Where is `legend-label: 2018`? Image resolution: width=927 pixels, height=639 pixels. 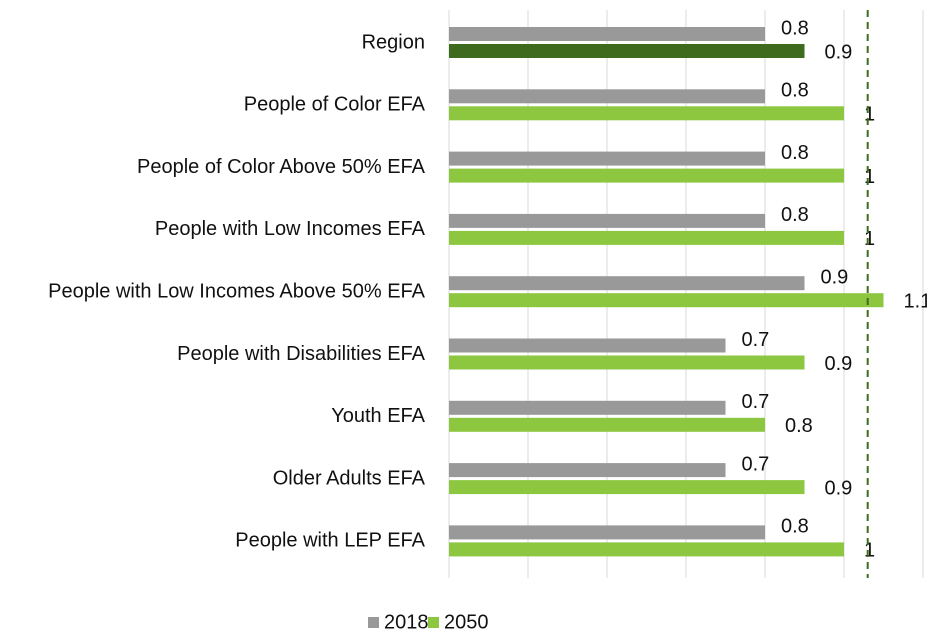 legend-label: 2018 is located at coordinates (406, 622).